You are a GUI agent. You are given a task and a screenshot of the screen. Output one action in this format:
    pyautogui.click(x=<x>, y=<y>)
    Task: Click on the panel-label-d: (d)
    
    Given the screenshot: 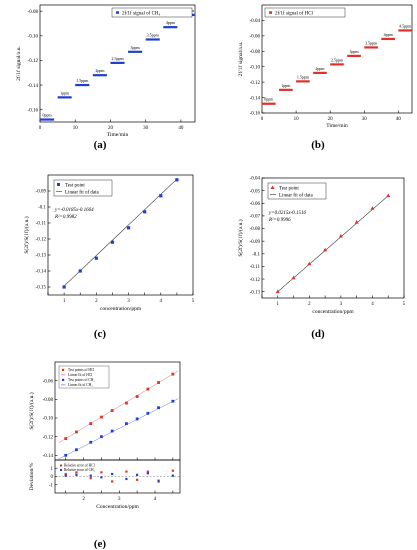 What is the action you would take?
    pyautogui.click(x=318, y=334)
    